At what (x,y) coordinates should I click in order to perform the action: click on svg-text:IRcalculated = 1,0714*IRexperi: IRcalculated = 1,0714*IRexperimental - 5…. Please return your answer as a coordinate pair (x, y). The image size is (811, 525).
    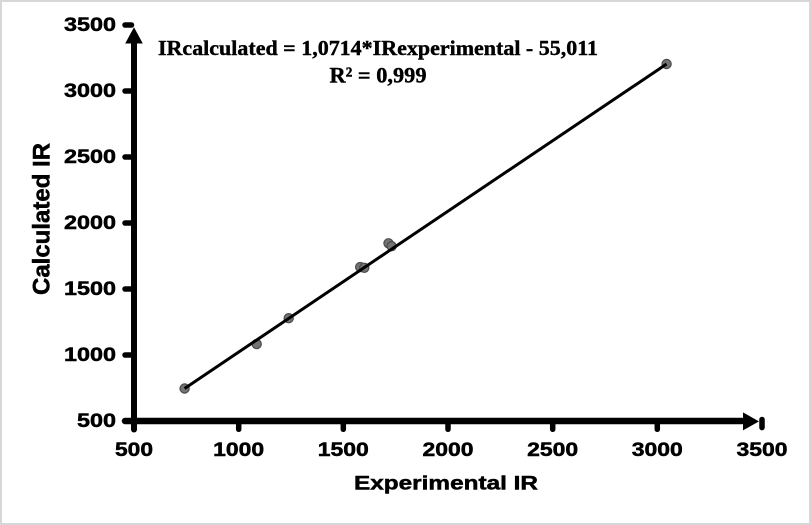
    Looking at the image, I should click on (378, 48).